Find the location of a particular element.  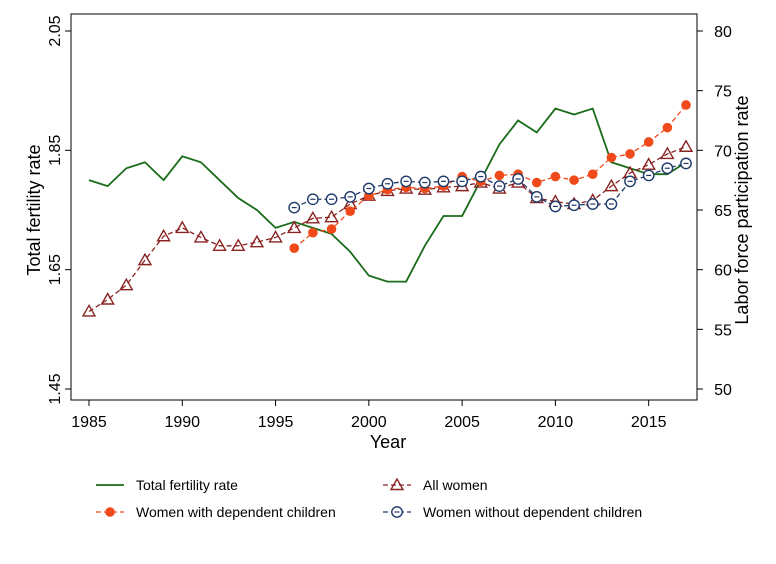

legend-item: Women with dependent children is located at coordinates (216, 512).